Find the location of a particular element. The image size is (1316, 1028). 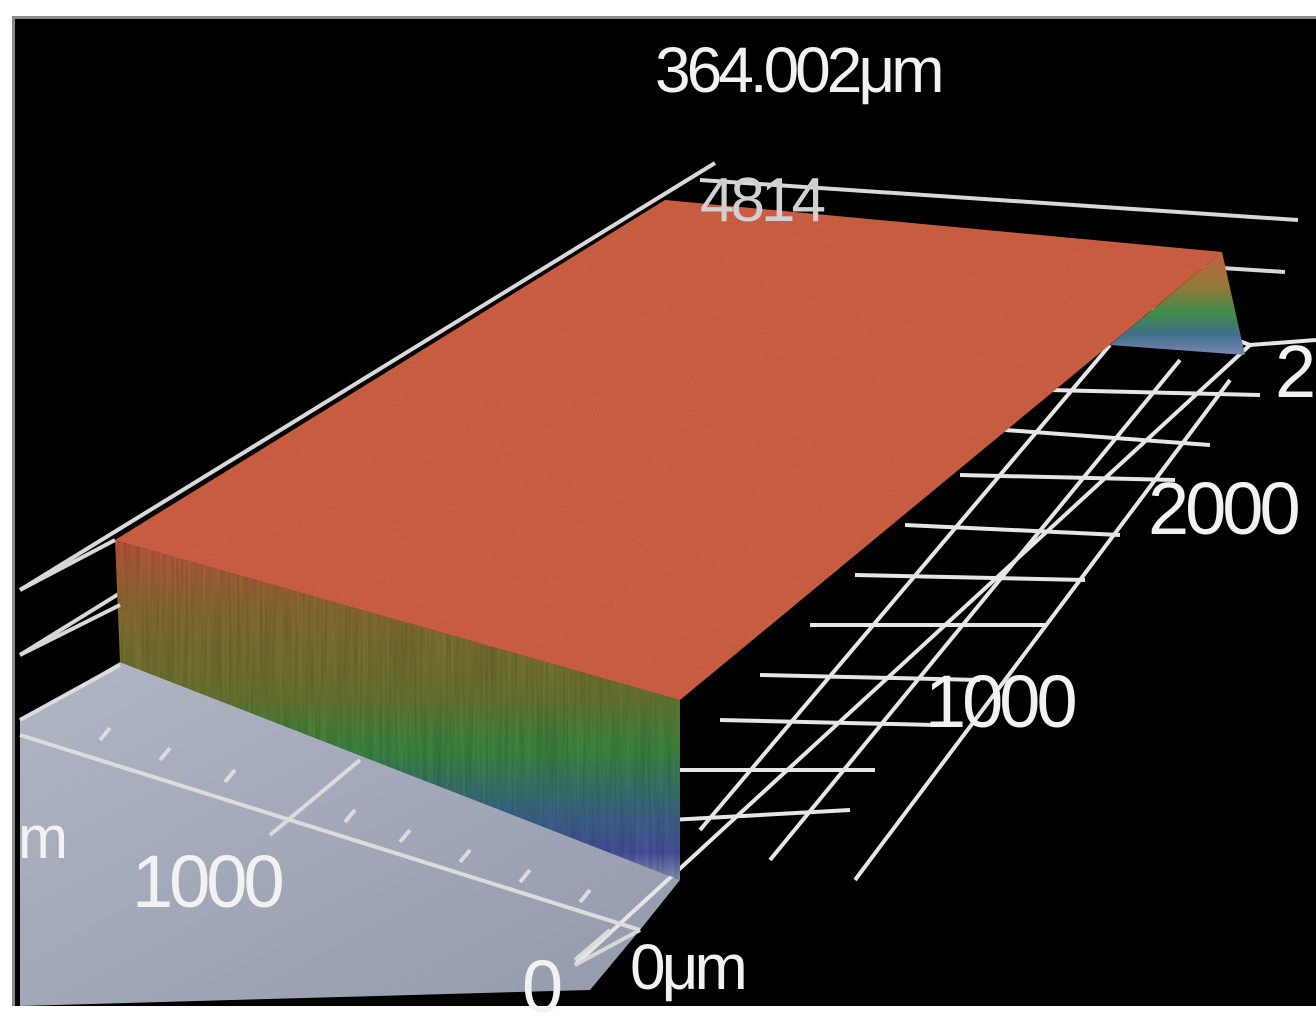

y-axis-tick-label-1000: 1000 is located at coordinates (1001, 701).